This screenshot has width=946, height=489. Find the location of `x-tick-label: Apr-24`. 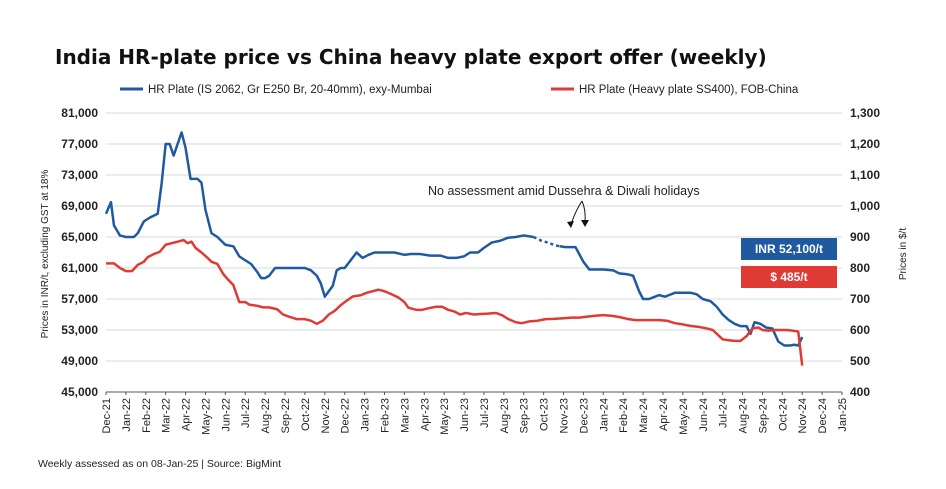

x-tick-label: Apr-24 is located at coordinates (664, 414).